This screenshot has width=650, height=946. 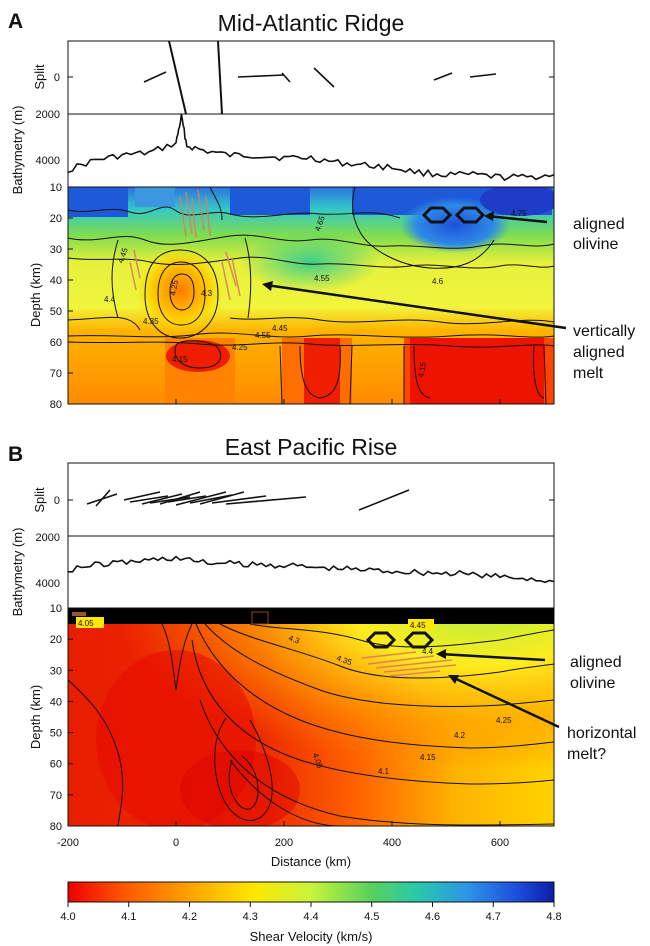 I want to click on x-axis: -200 0 200 400 600 Distance (km), so click(x=283, y=845).